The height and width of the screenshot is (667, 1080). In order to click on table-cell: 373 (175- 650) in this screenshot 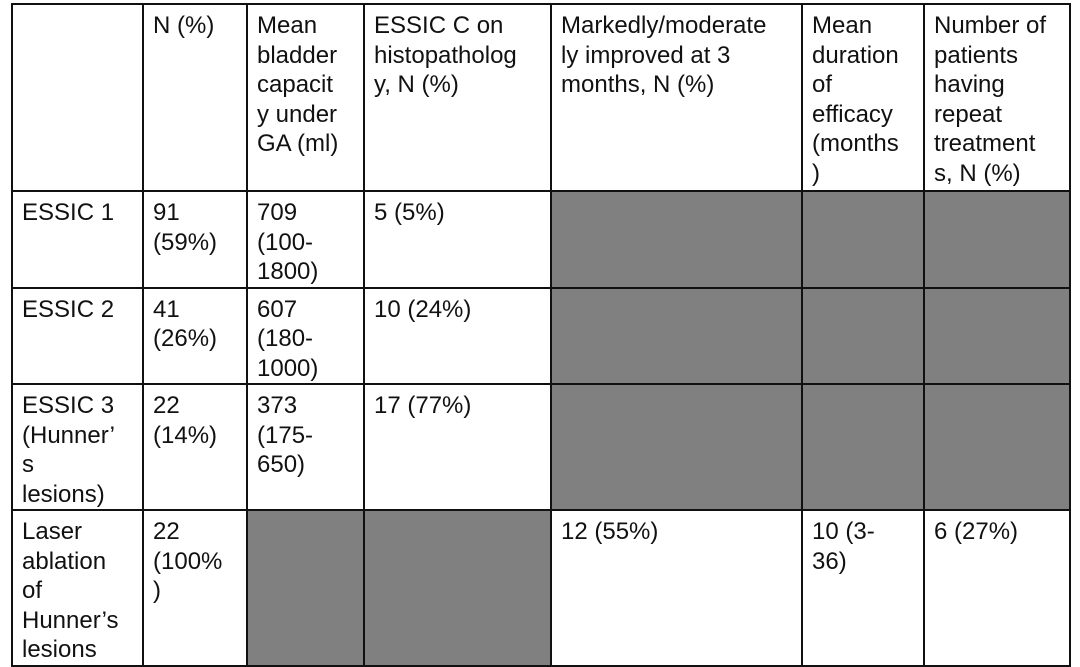, I will do `click(305, 447)`.